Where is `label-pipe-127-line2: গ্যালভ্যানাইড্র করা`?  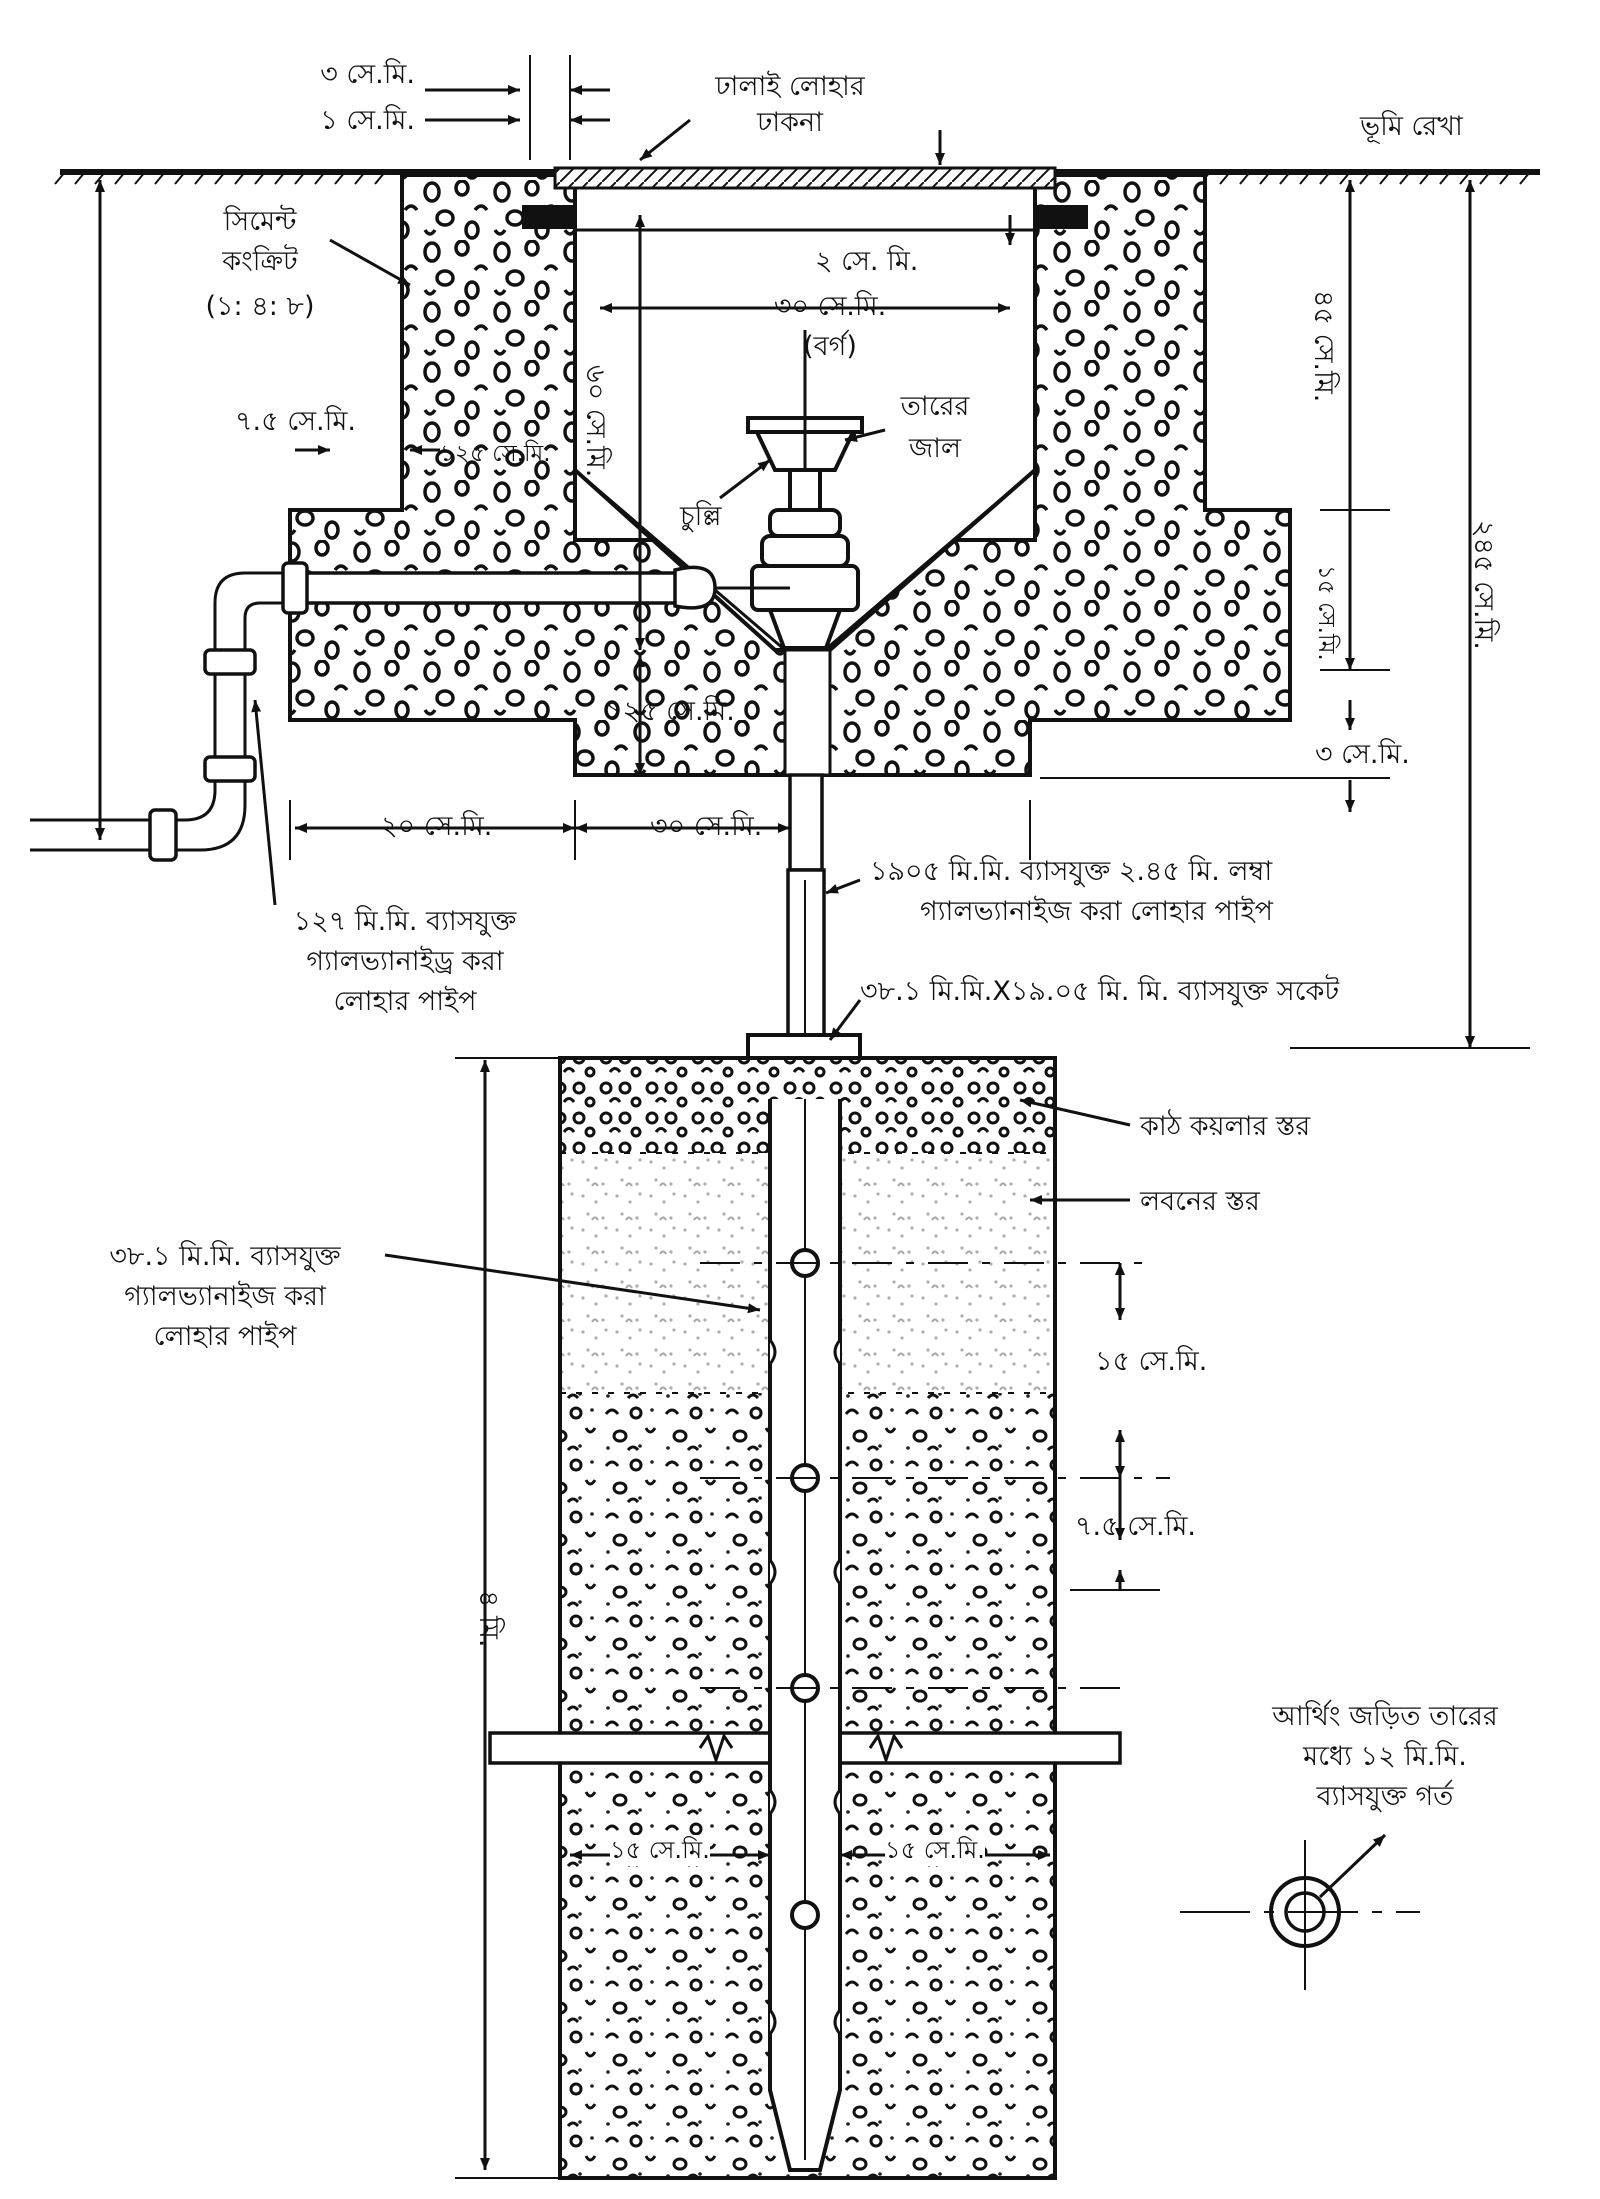
label-pipe-127-line2: গ্যালভ্যানাইড্র করা is located at coordinates (405, 961).